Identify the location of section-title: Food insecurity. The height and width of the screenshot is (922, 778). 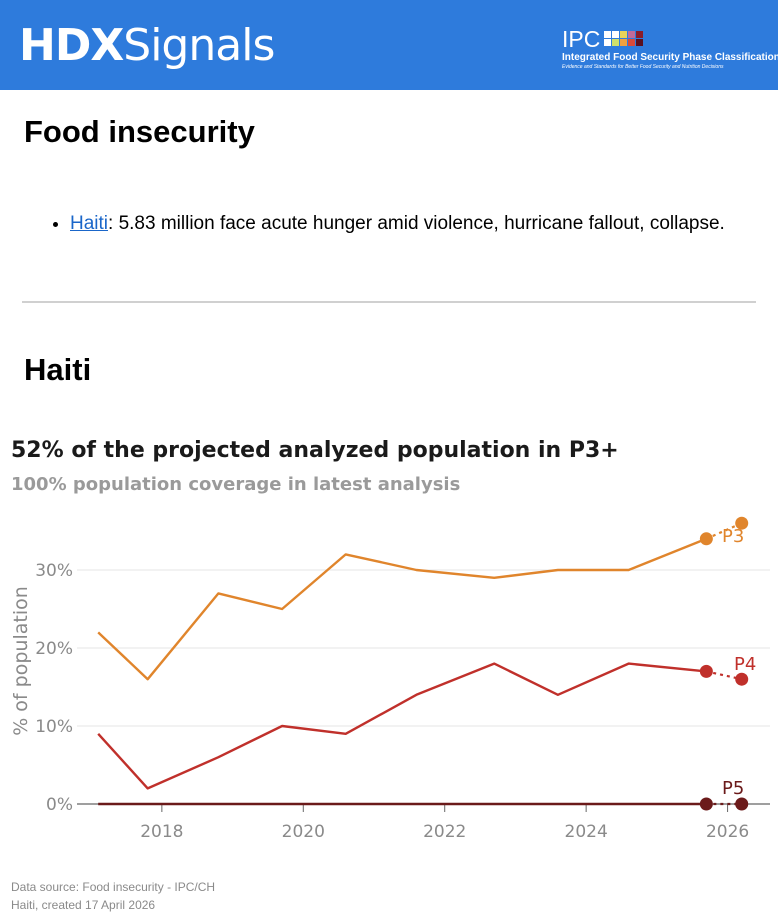
(139, 131).